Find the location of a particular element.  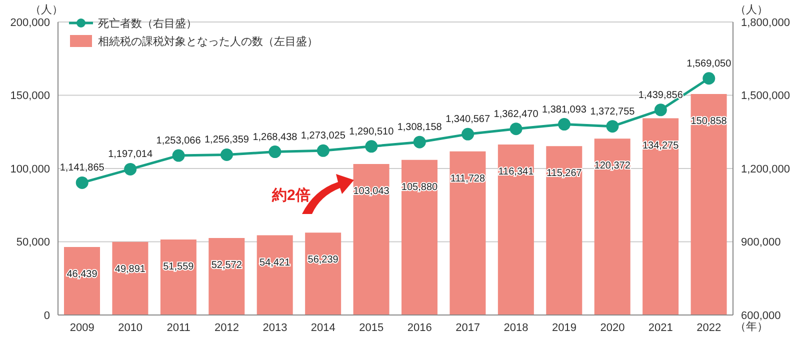

y2-tick-label: 1,200,000 is located at coordinates (765, 169).